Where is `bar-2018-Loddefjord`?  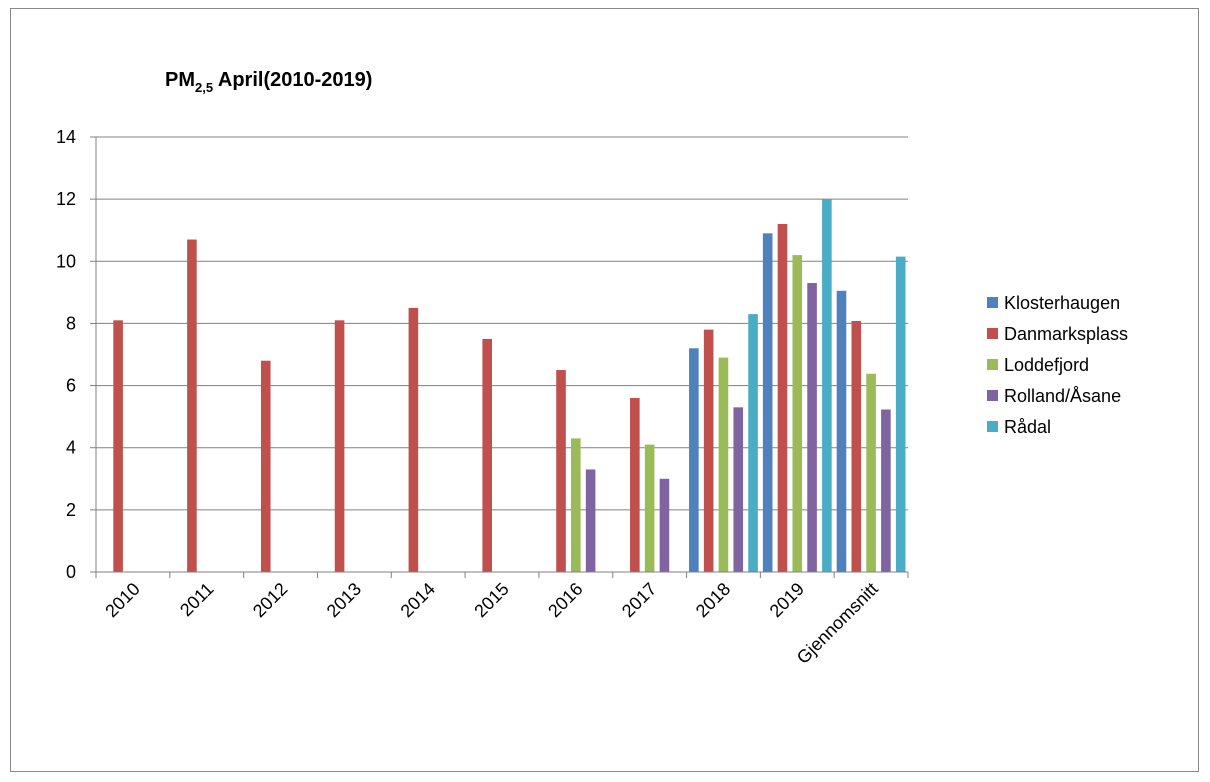
bar-2018-Loddefjord is located at coordinates (723, 464).